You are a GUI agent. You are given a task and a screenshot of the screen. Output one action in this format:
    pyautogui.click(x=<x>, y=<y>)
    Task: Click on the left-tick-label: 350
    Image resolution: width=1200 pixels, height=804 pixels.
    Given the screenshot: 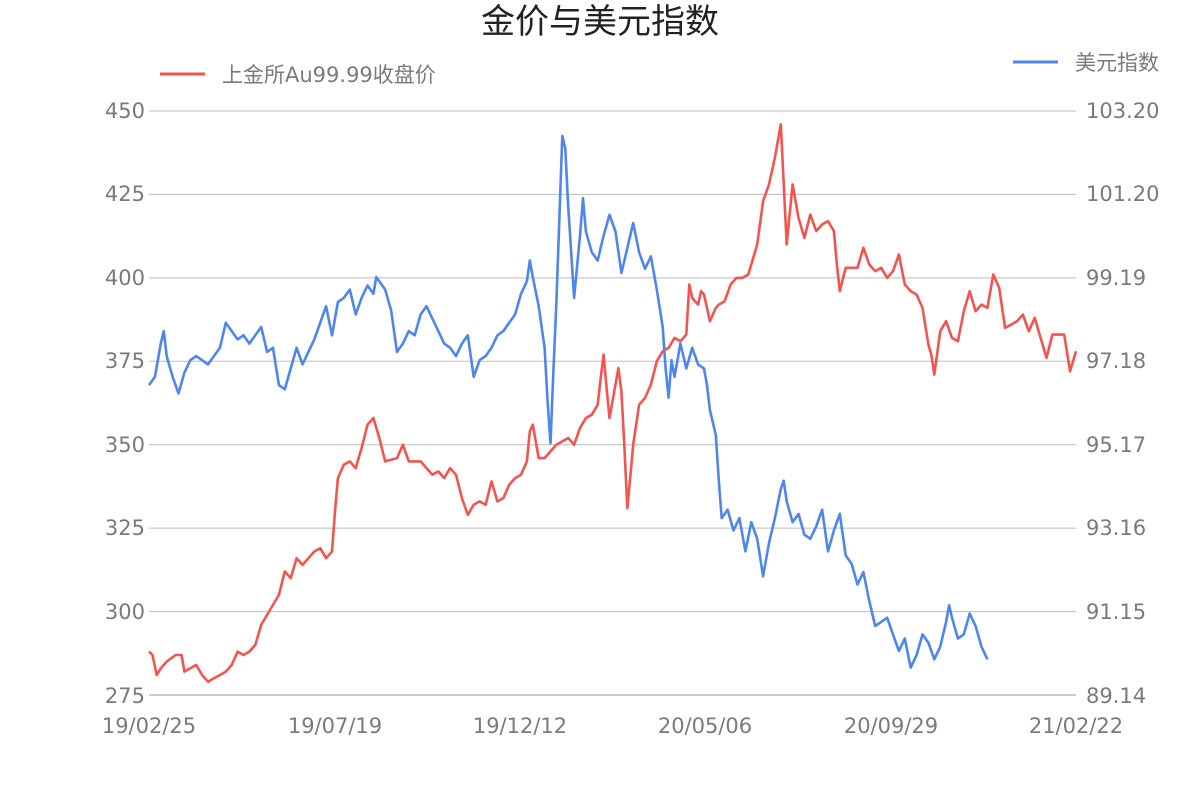 What is the action you would take?
    pyautogui.click(x=125, y=445)
    